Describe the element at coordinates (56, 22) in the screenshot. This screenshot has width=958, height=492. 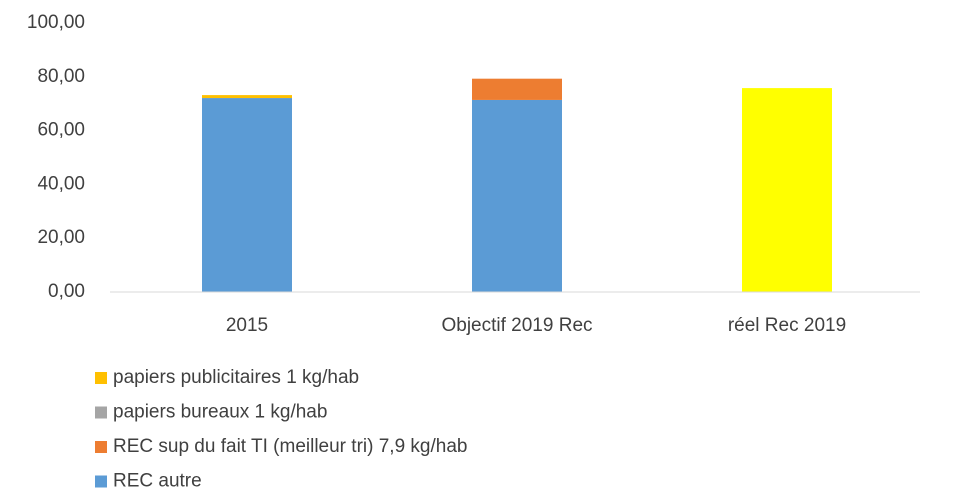
I see `y-tick-label: 100,00` at that location.